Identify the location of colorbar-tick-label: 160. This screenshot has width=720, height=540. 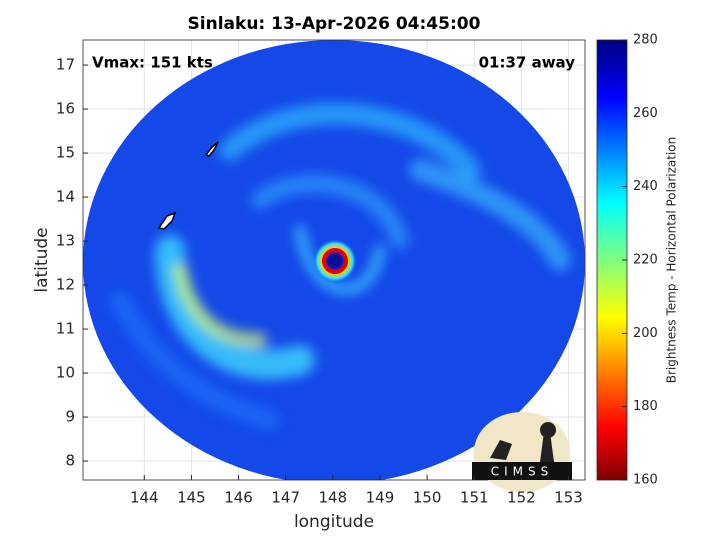
(645, 480).